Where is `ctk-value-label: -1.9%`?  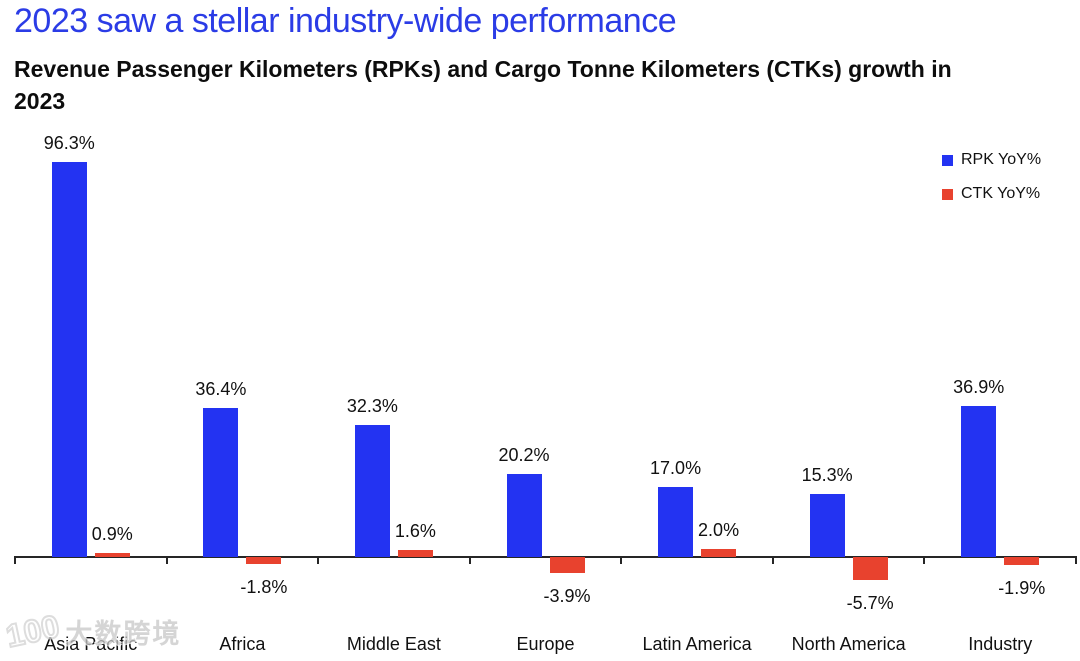
ctk-value-label: -1.9% is located at coordinates (1022, 587).